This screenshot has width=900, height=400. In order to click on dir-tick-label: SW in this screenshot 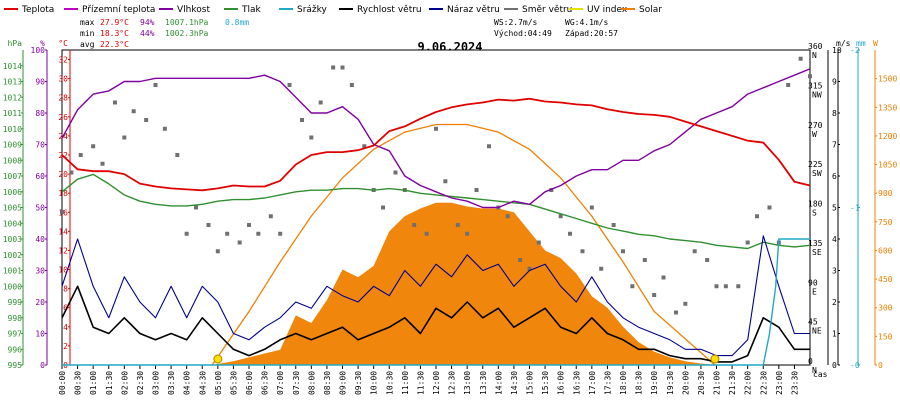, I will do `click(817, 173)`.